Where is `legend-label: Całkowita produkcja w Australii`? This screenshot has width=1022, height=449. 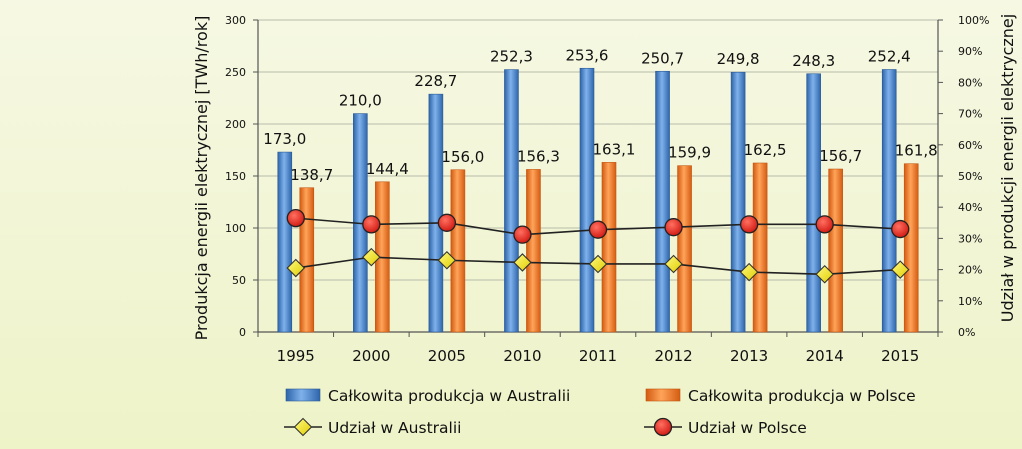
legend-label: Całkowita produkcja w Australii is located at coordinates (449, 396).